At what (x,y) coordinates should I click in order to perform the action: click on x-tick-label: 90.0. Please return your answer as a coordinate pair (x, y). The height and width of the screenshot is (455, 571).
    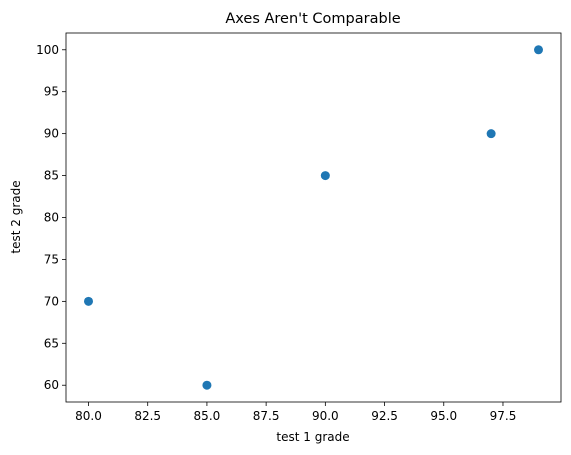
    Looking at the image, I should click on (325, 416).